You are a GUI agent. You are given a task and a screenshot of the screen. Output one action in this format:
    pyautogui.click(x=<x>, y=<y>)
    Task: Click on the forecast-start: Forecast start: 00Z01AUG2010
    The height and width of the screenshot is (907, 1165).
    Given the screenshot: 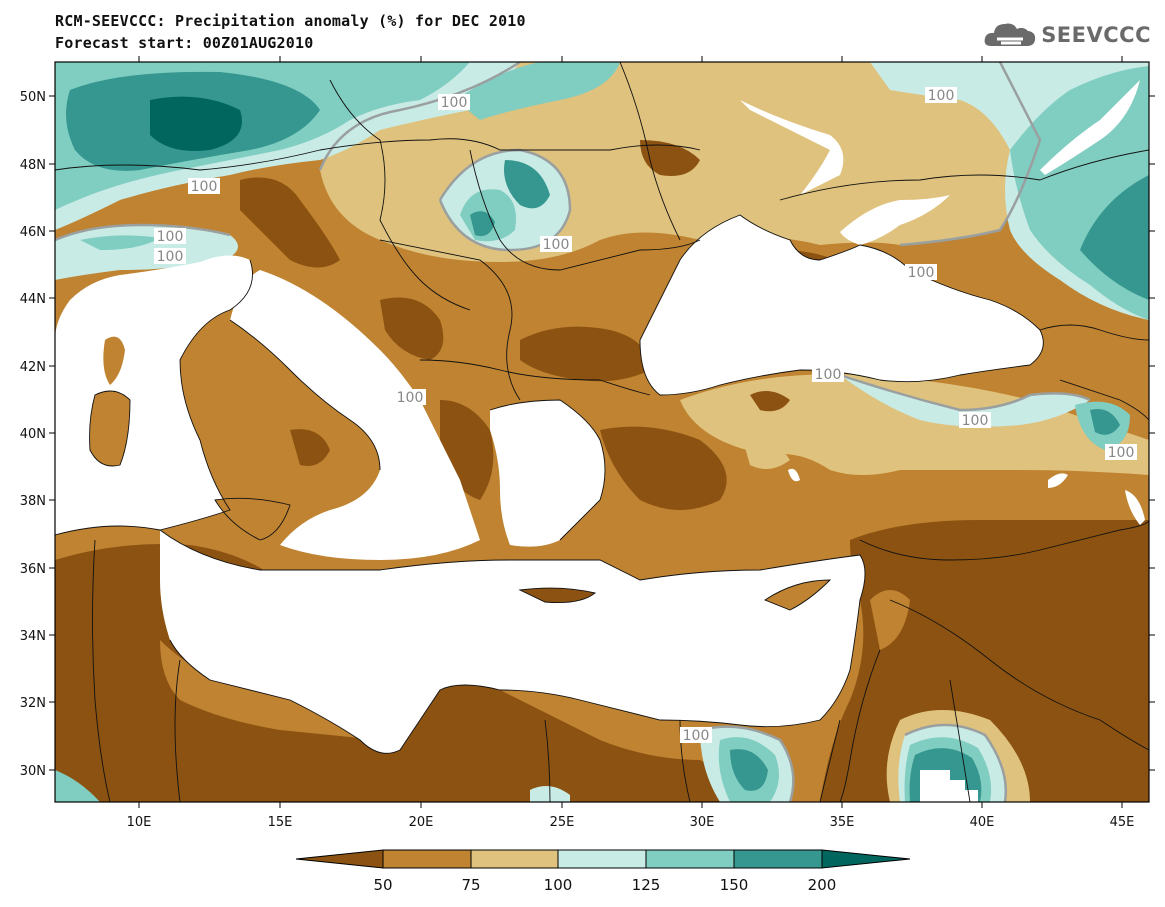 What is the action you would take?
    pyautogui.click(x=184, y=43)
    